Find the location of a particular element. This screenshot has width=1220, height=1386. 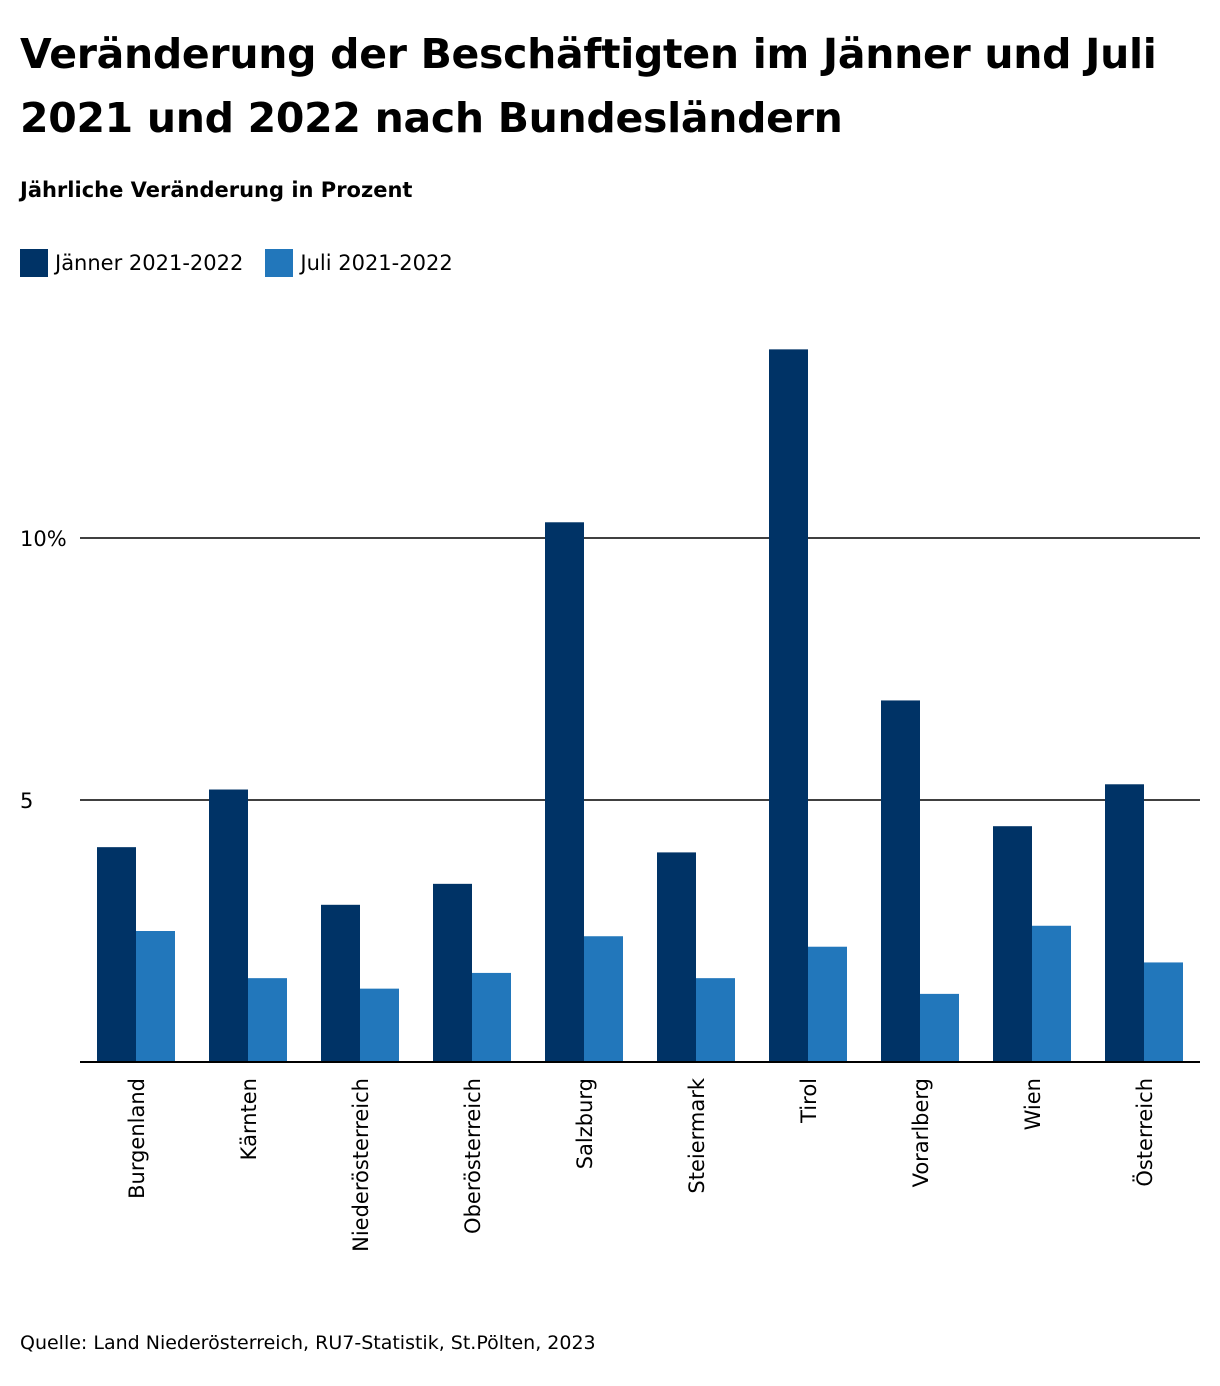

x-tick-label-oberosterreich: Oberösterreich is located at coordinates (473, 1156).